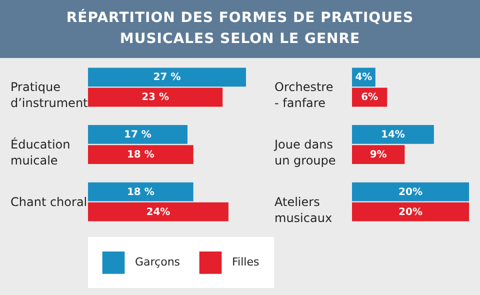  What do you see at coordinates (305, 153) in the screenshot?
I see `y-tick-label: Joue dans un groupe` at bounding box center [305, 153].